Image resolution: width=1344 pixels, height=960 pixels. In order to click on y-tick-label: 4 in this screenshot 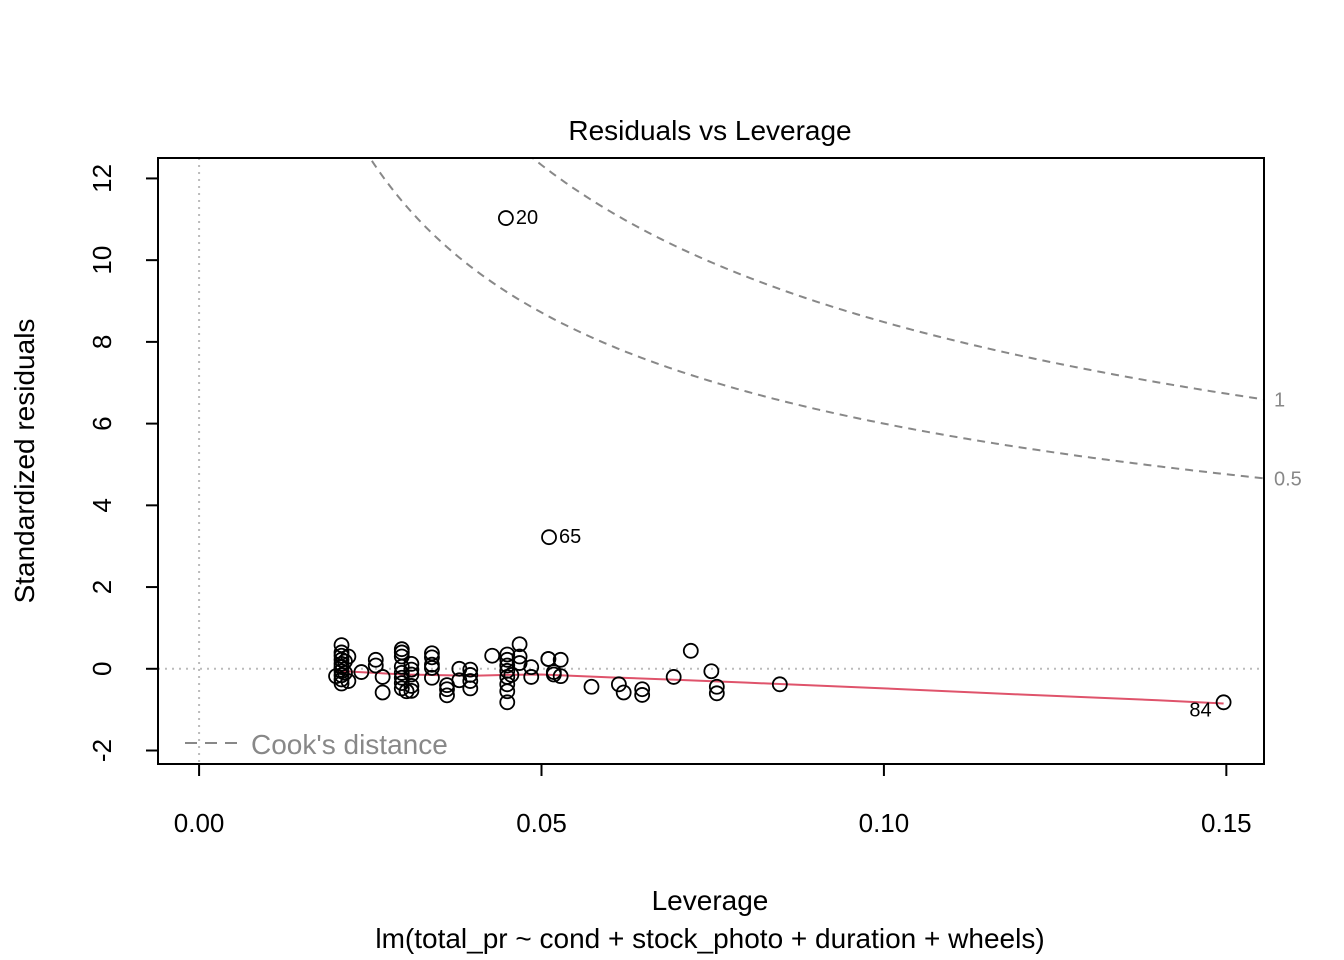, I will do `click(102, 505)`.